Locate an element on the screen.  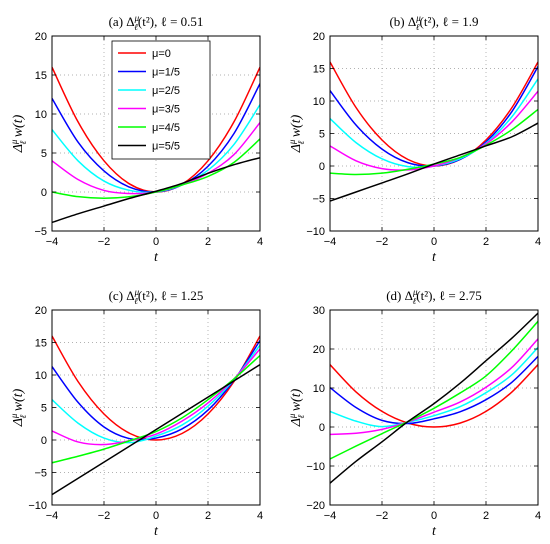
legend: μ=0 μ=1/5 μ=2/5 μ=3/5 μ=4/5 μ=5/5 is located at coordinates (161, 100).